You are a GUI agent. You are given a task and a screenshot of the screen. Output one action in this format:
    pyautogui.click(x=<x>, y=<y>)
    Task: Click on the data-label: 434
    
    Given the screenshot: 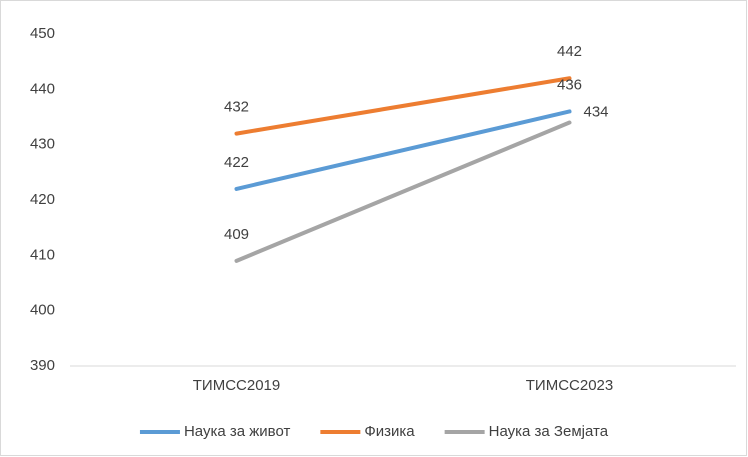 What is the action you would take?
    pyautogui.click(x=596, y=112)
    